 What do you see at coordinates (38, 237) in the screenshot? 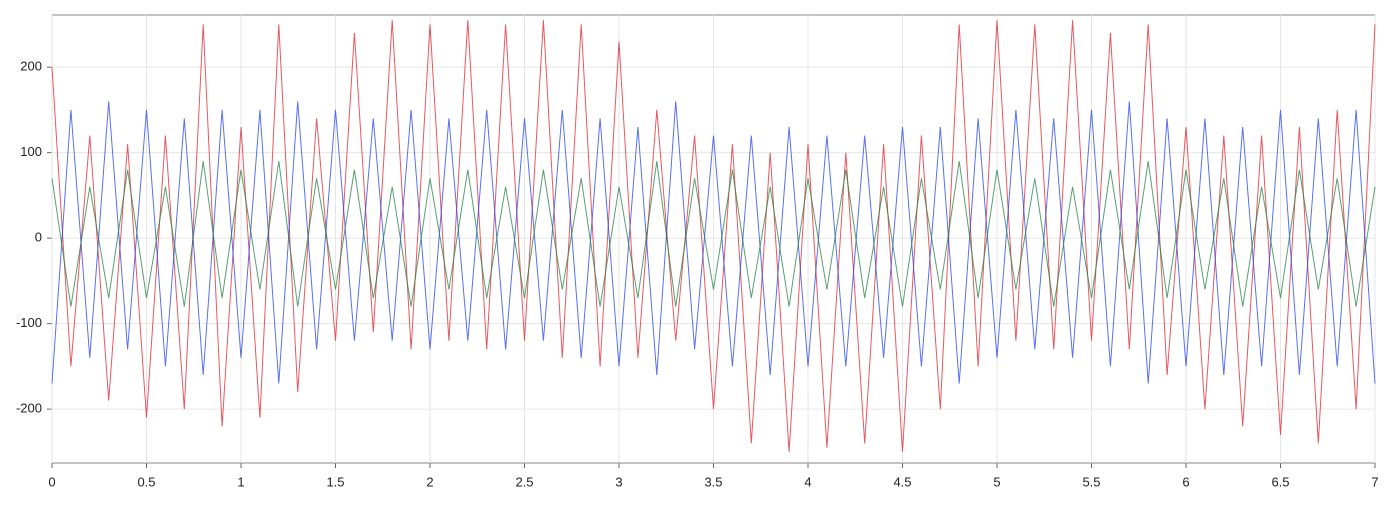
I see `y-tick-label: 0` at bounding box center [38, 237].